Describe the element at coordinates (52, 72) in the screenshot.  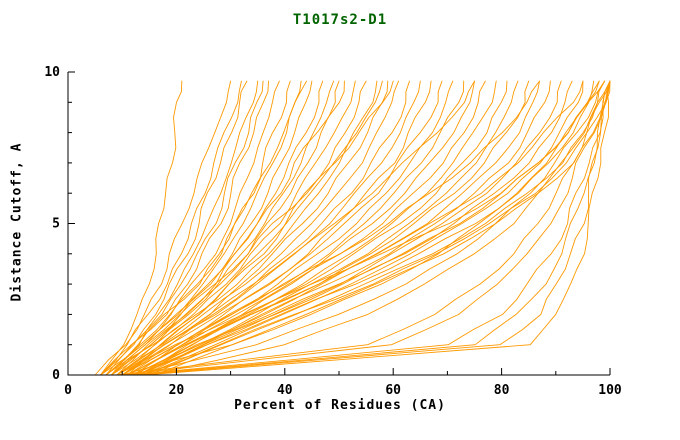
I see `y-tick-label: 10` at that location.